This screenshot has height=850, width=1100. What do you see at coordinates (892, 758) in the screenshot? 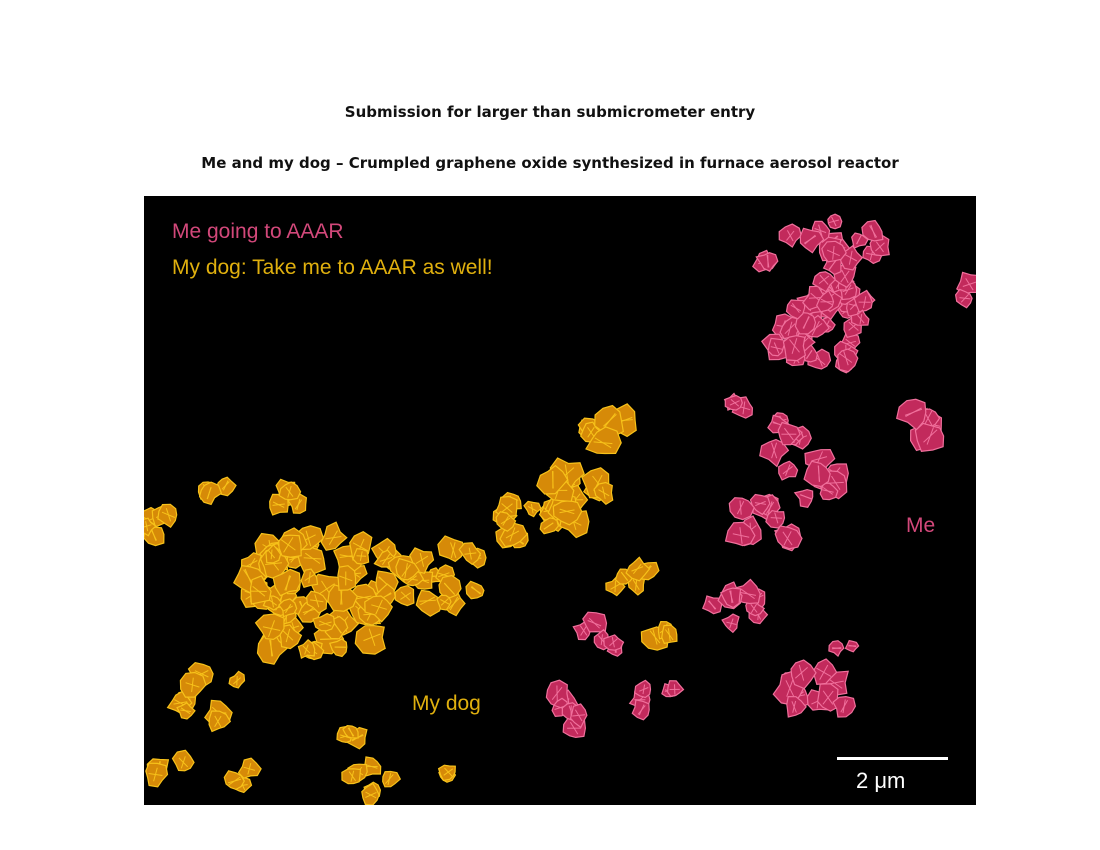
I see `scale-bar-line` at bounding box center [892, 758].